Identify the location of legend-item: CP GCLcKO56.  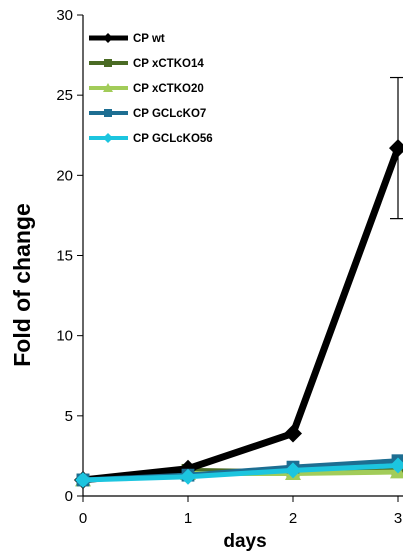
(151, 139).